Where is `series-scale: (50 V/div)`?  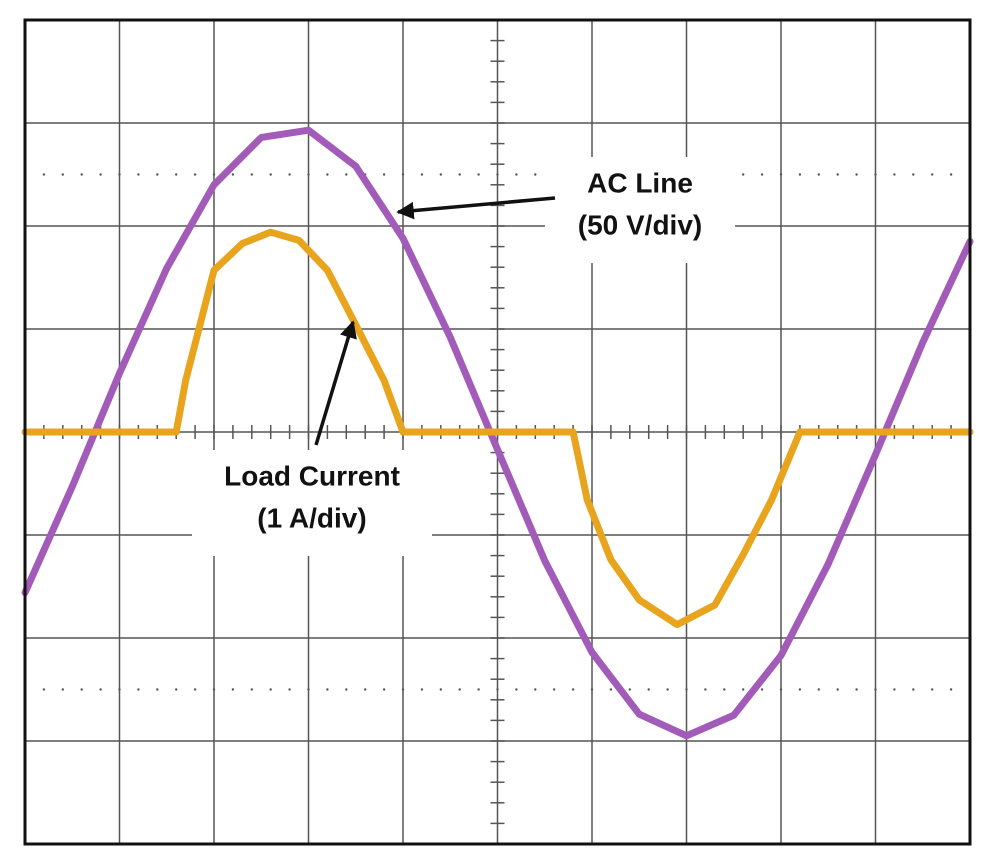
series-scale: (50 V/div) is located at coordinates (640, 224).